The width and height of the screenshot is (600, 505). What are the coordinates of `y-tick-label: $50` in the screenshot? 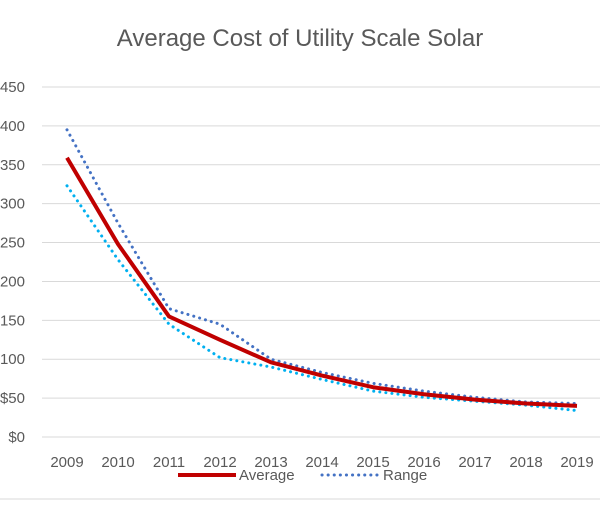 It's located at (12, 398).